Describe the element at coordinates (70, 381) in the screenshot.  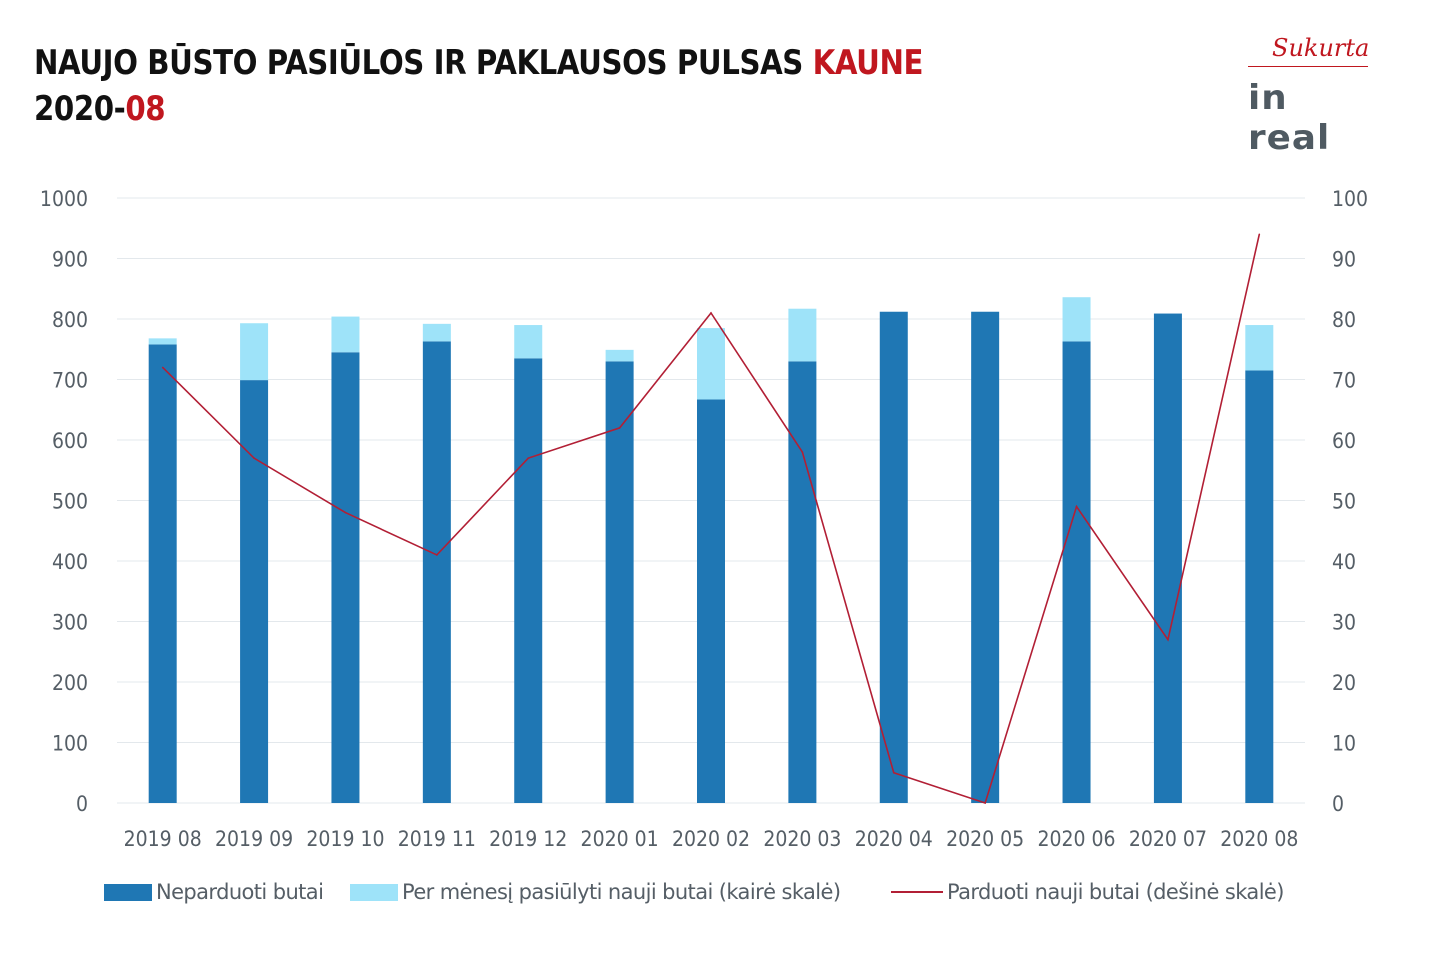
I see `y-left-tick-label: 700` at that location.